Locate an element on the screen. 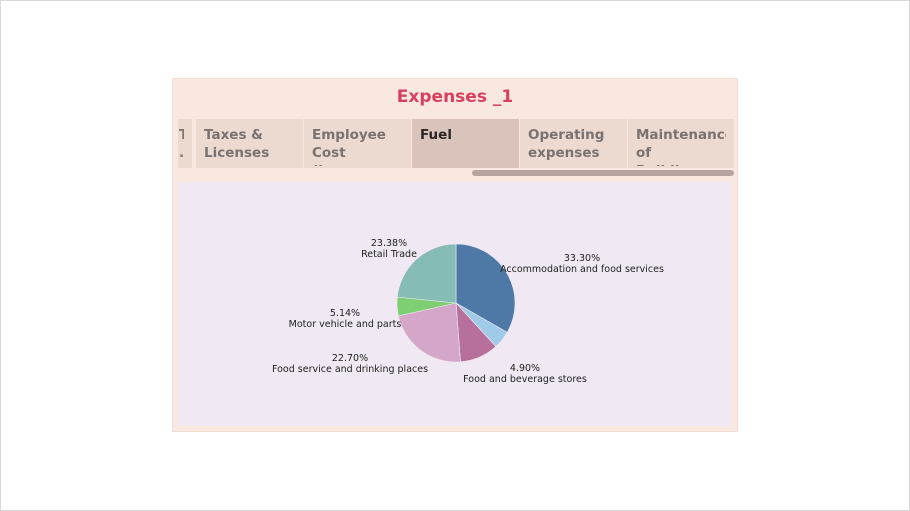 Image resolution: width=910 pixels, height=511 pixels. tab-employee-cost: Employee Cost (Insura.. is located at coordinates (357, 143).